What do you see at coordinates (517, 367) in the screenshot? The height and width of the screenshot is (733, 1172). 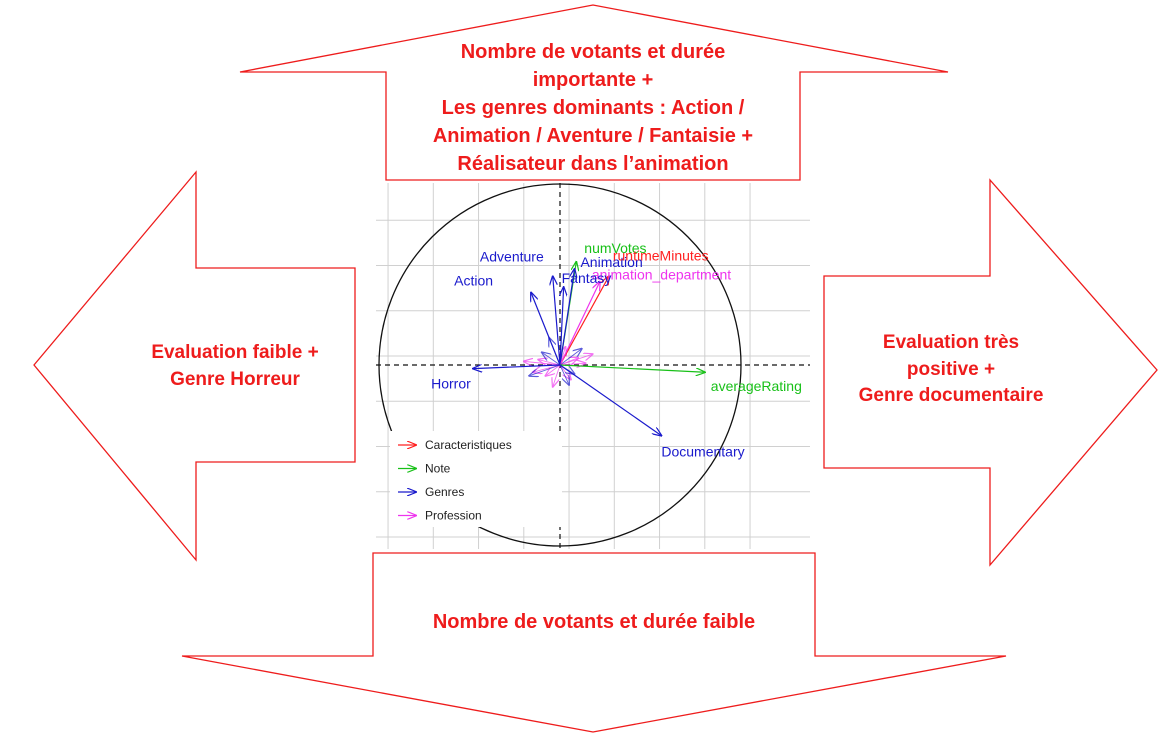 I see `vector-arrow-horror` at bounding box center [517, 367].